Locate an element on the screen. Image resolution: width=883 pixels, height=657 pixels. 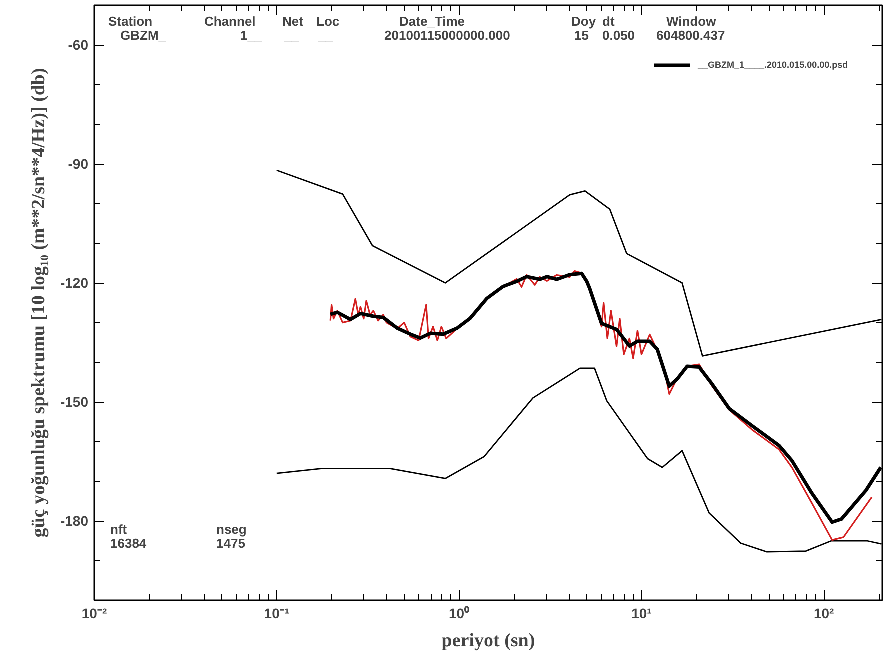
legend-label: __GBZM_1____.2010.015.00.00.psd is located at coordinates (773, 65).